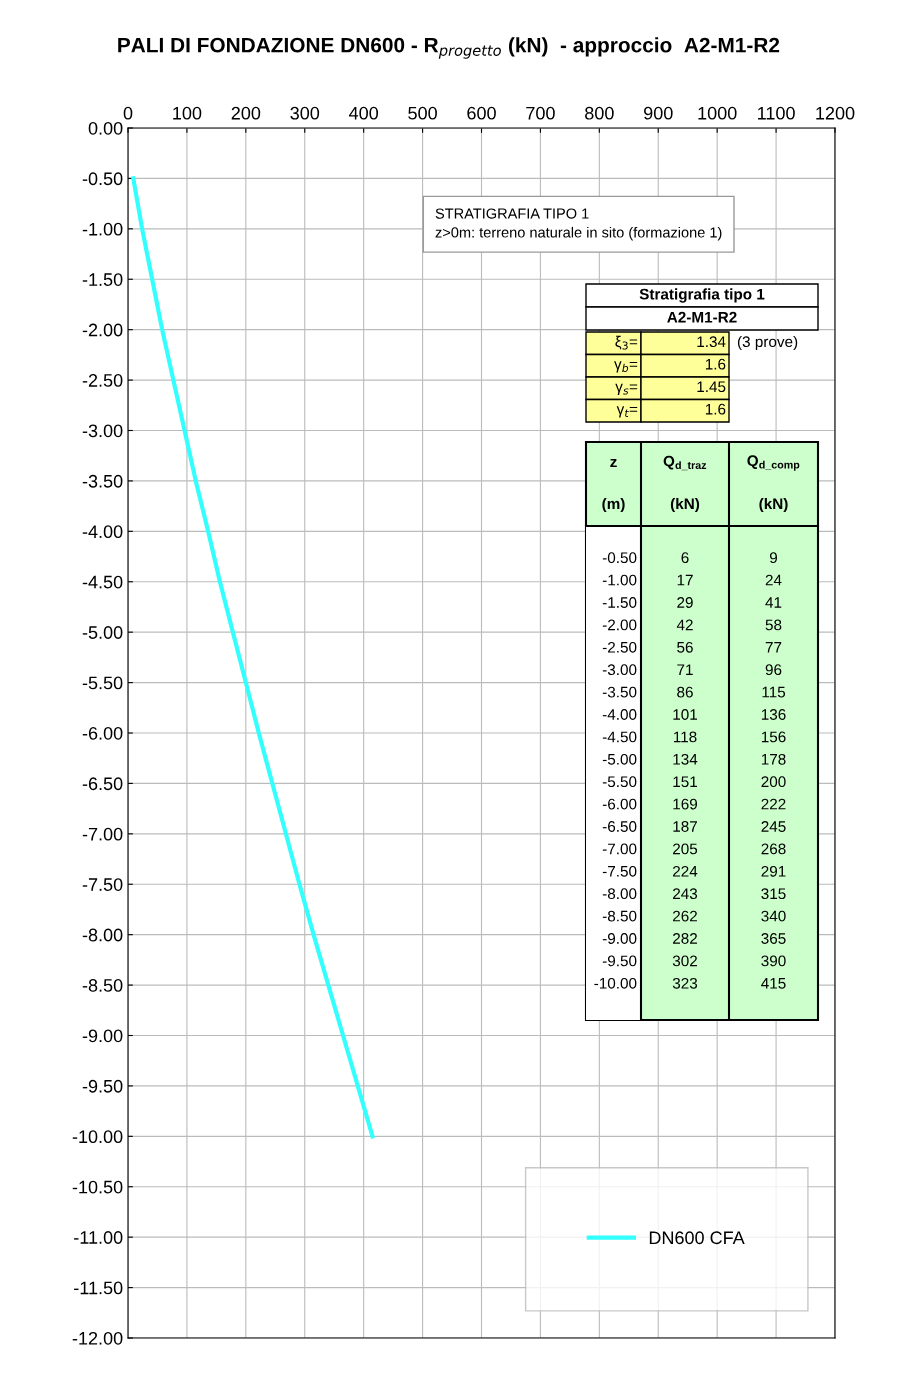  Describe the element at coordinates (102, 582) in the screenshot. I see `y-tick-label: -4.50` at that location.